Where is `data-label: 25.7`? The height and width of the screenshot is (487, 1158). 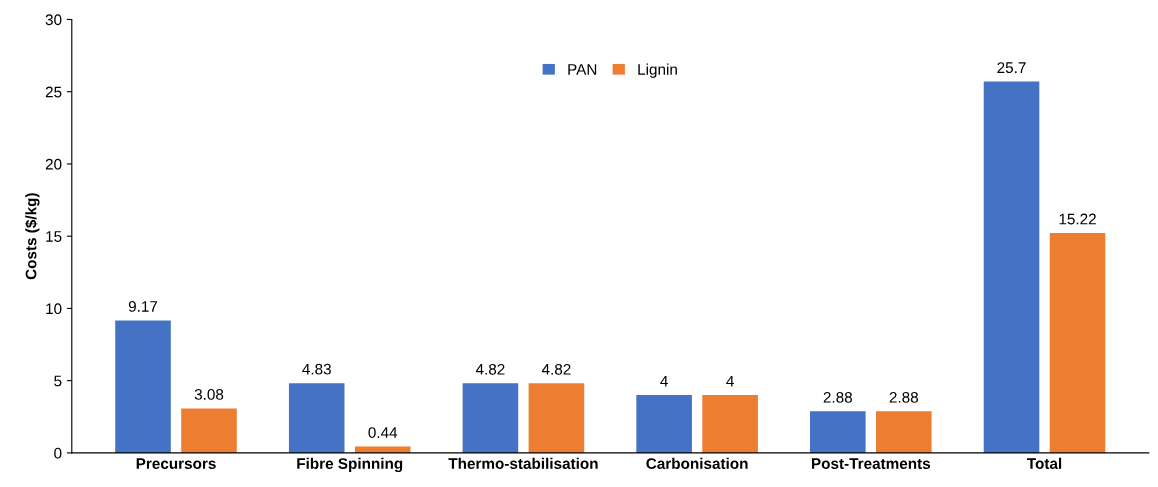
data-label: 25.7 is located at coordinates (1011, 68).